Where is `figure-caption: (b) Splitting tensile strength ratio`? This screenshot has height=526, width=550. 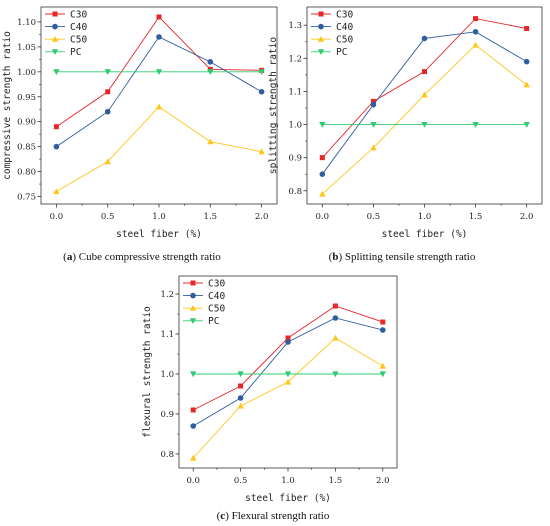
figure-caption: (b) Splitting tensile strength ratio is located at coordinates (402, 257).